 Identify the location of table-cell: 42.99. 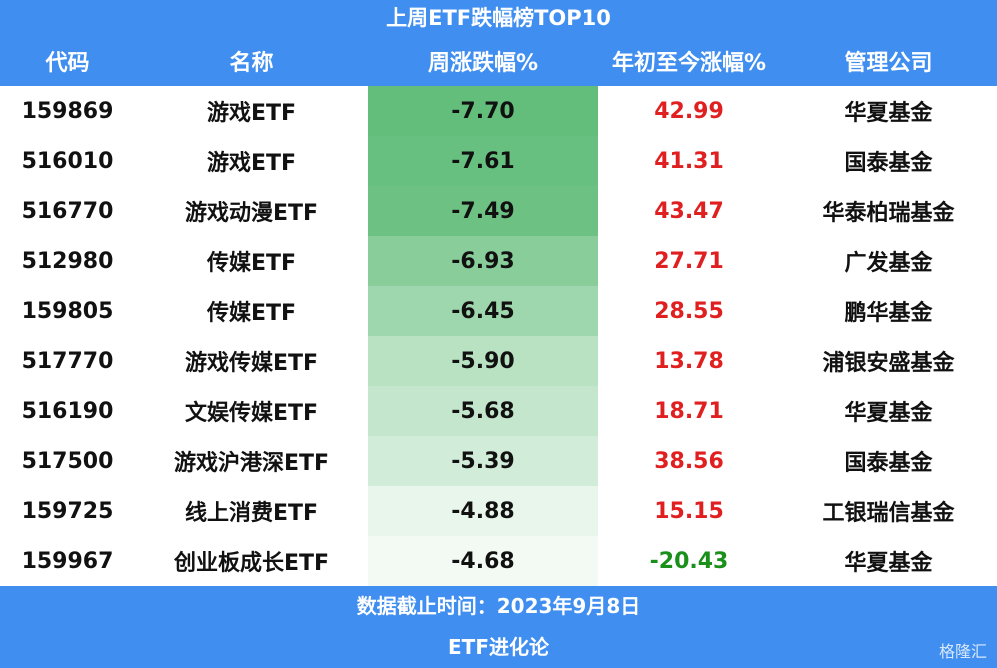
(689, 111).